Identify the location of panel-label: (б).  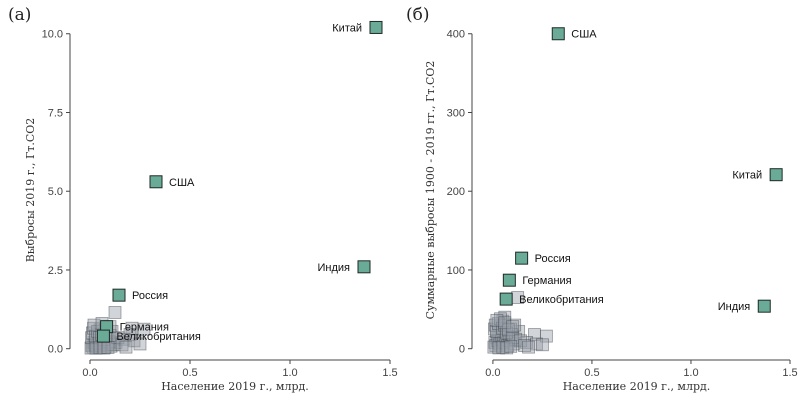
(418, 15).